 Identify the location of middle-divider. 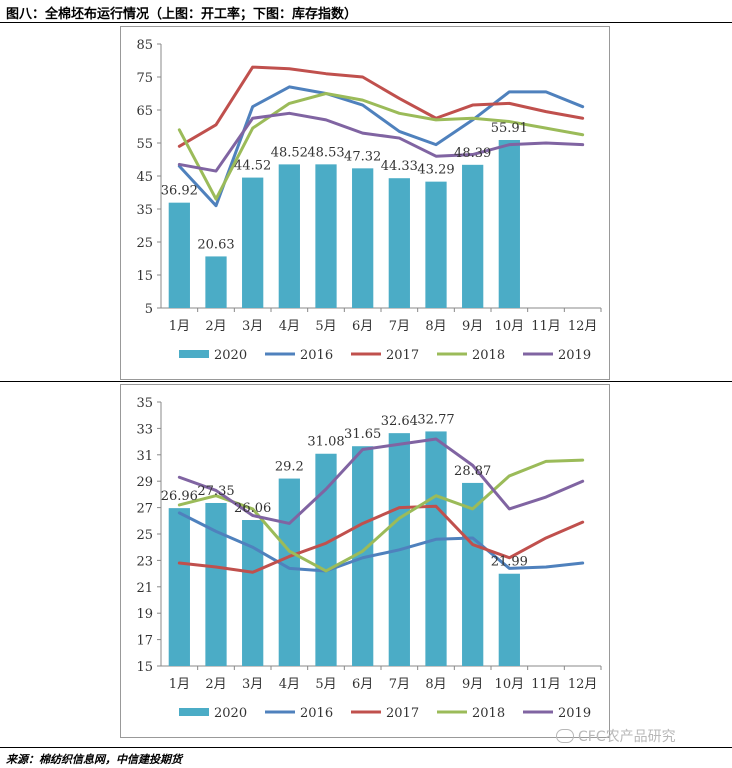
(366, 381).